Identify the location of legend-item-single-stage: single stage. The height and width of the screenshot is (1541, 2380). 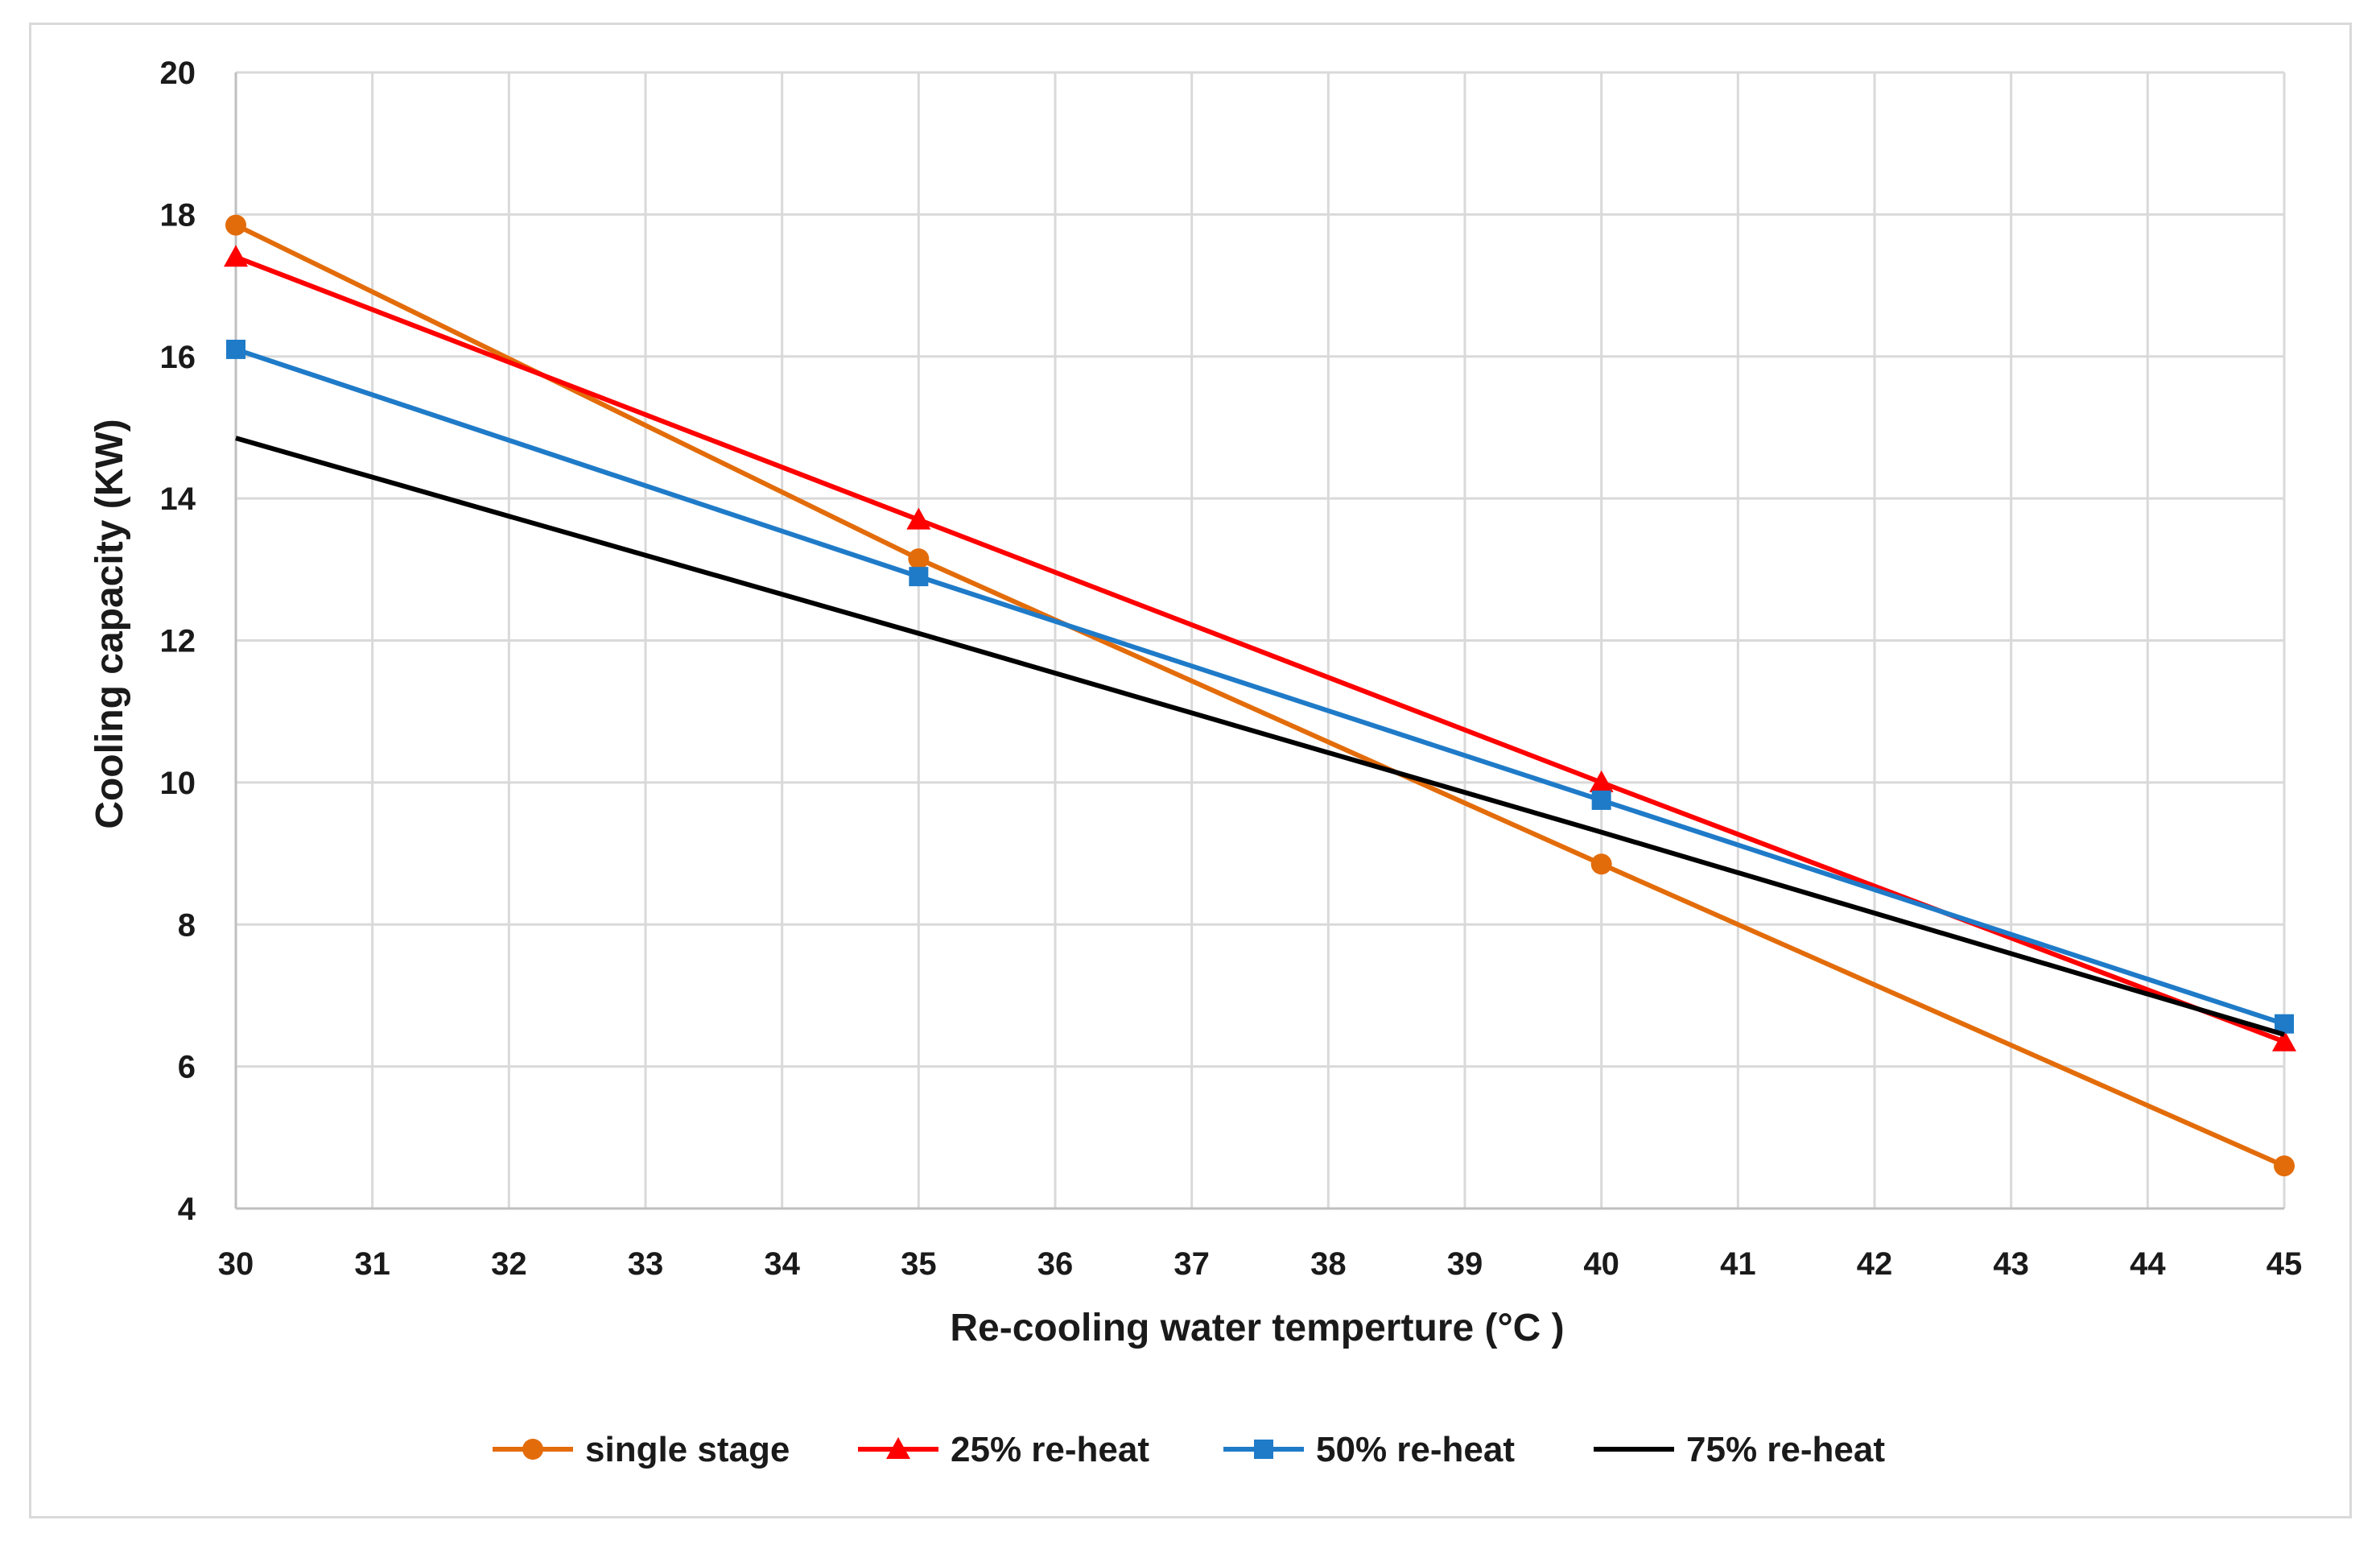
(641, 1449).